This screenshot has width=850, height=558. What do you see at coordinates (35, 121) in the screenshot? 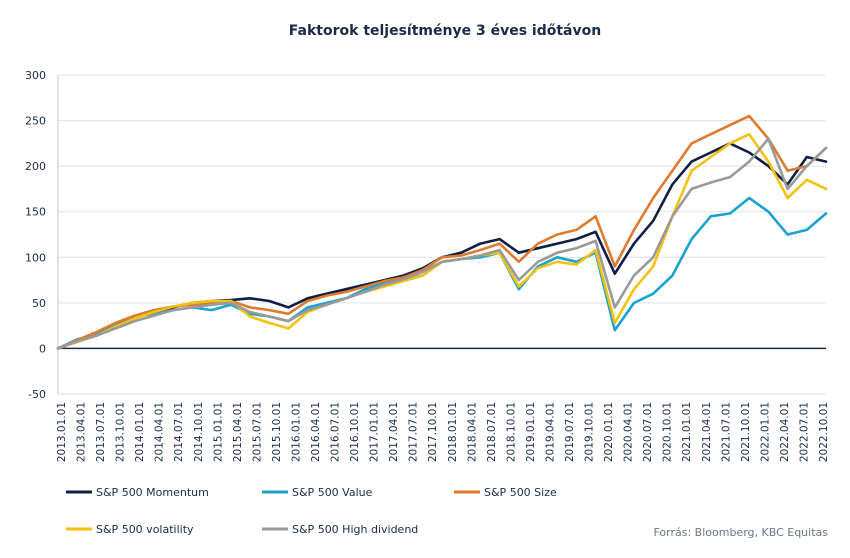
I see `y-tick-label: 250` at bounding box center [35, 121].